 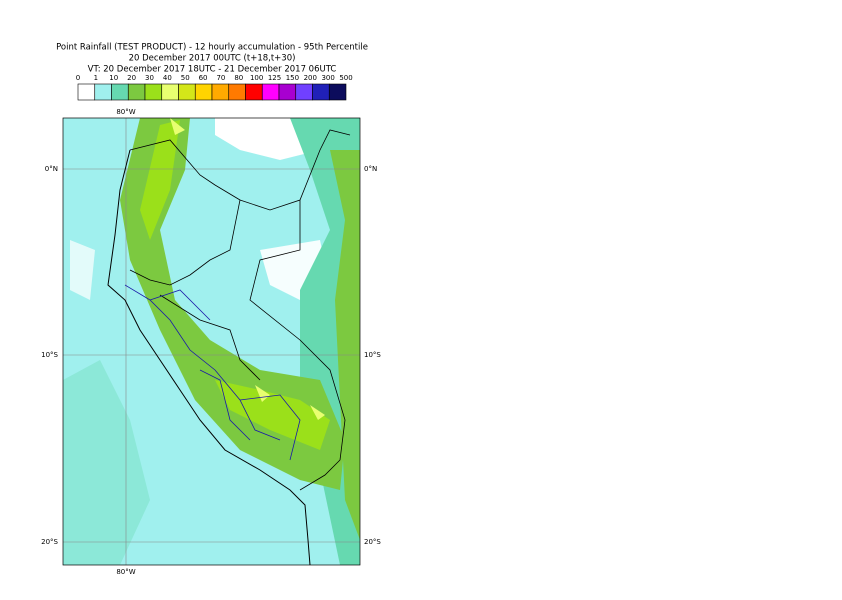 I want to click on colorbar-label: 80, so click(x=238, y=78).